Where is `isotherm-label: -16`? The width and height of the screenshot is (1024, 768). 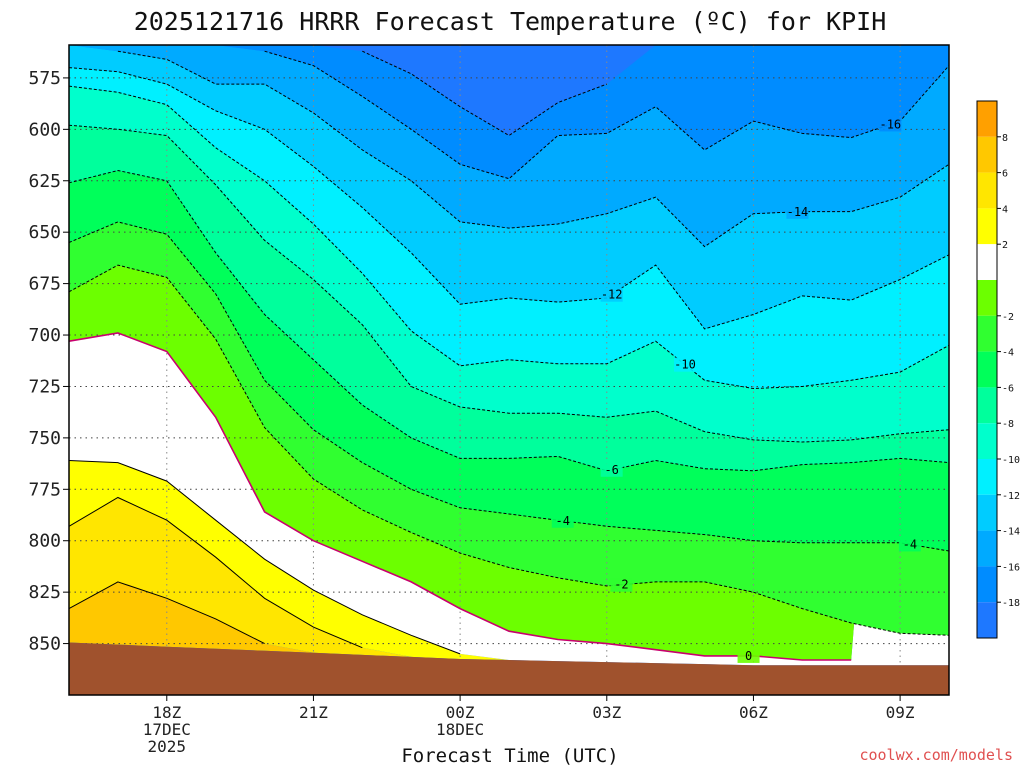 isotherm-label: -16 is located at coordinates (890, 124).